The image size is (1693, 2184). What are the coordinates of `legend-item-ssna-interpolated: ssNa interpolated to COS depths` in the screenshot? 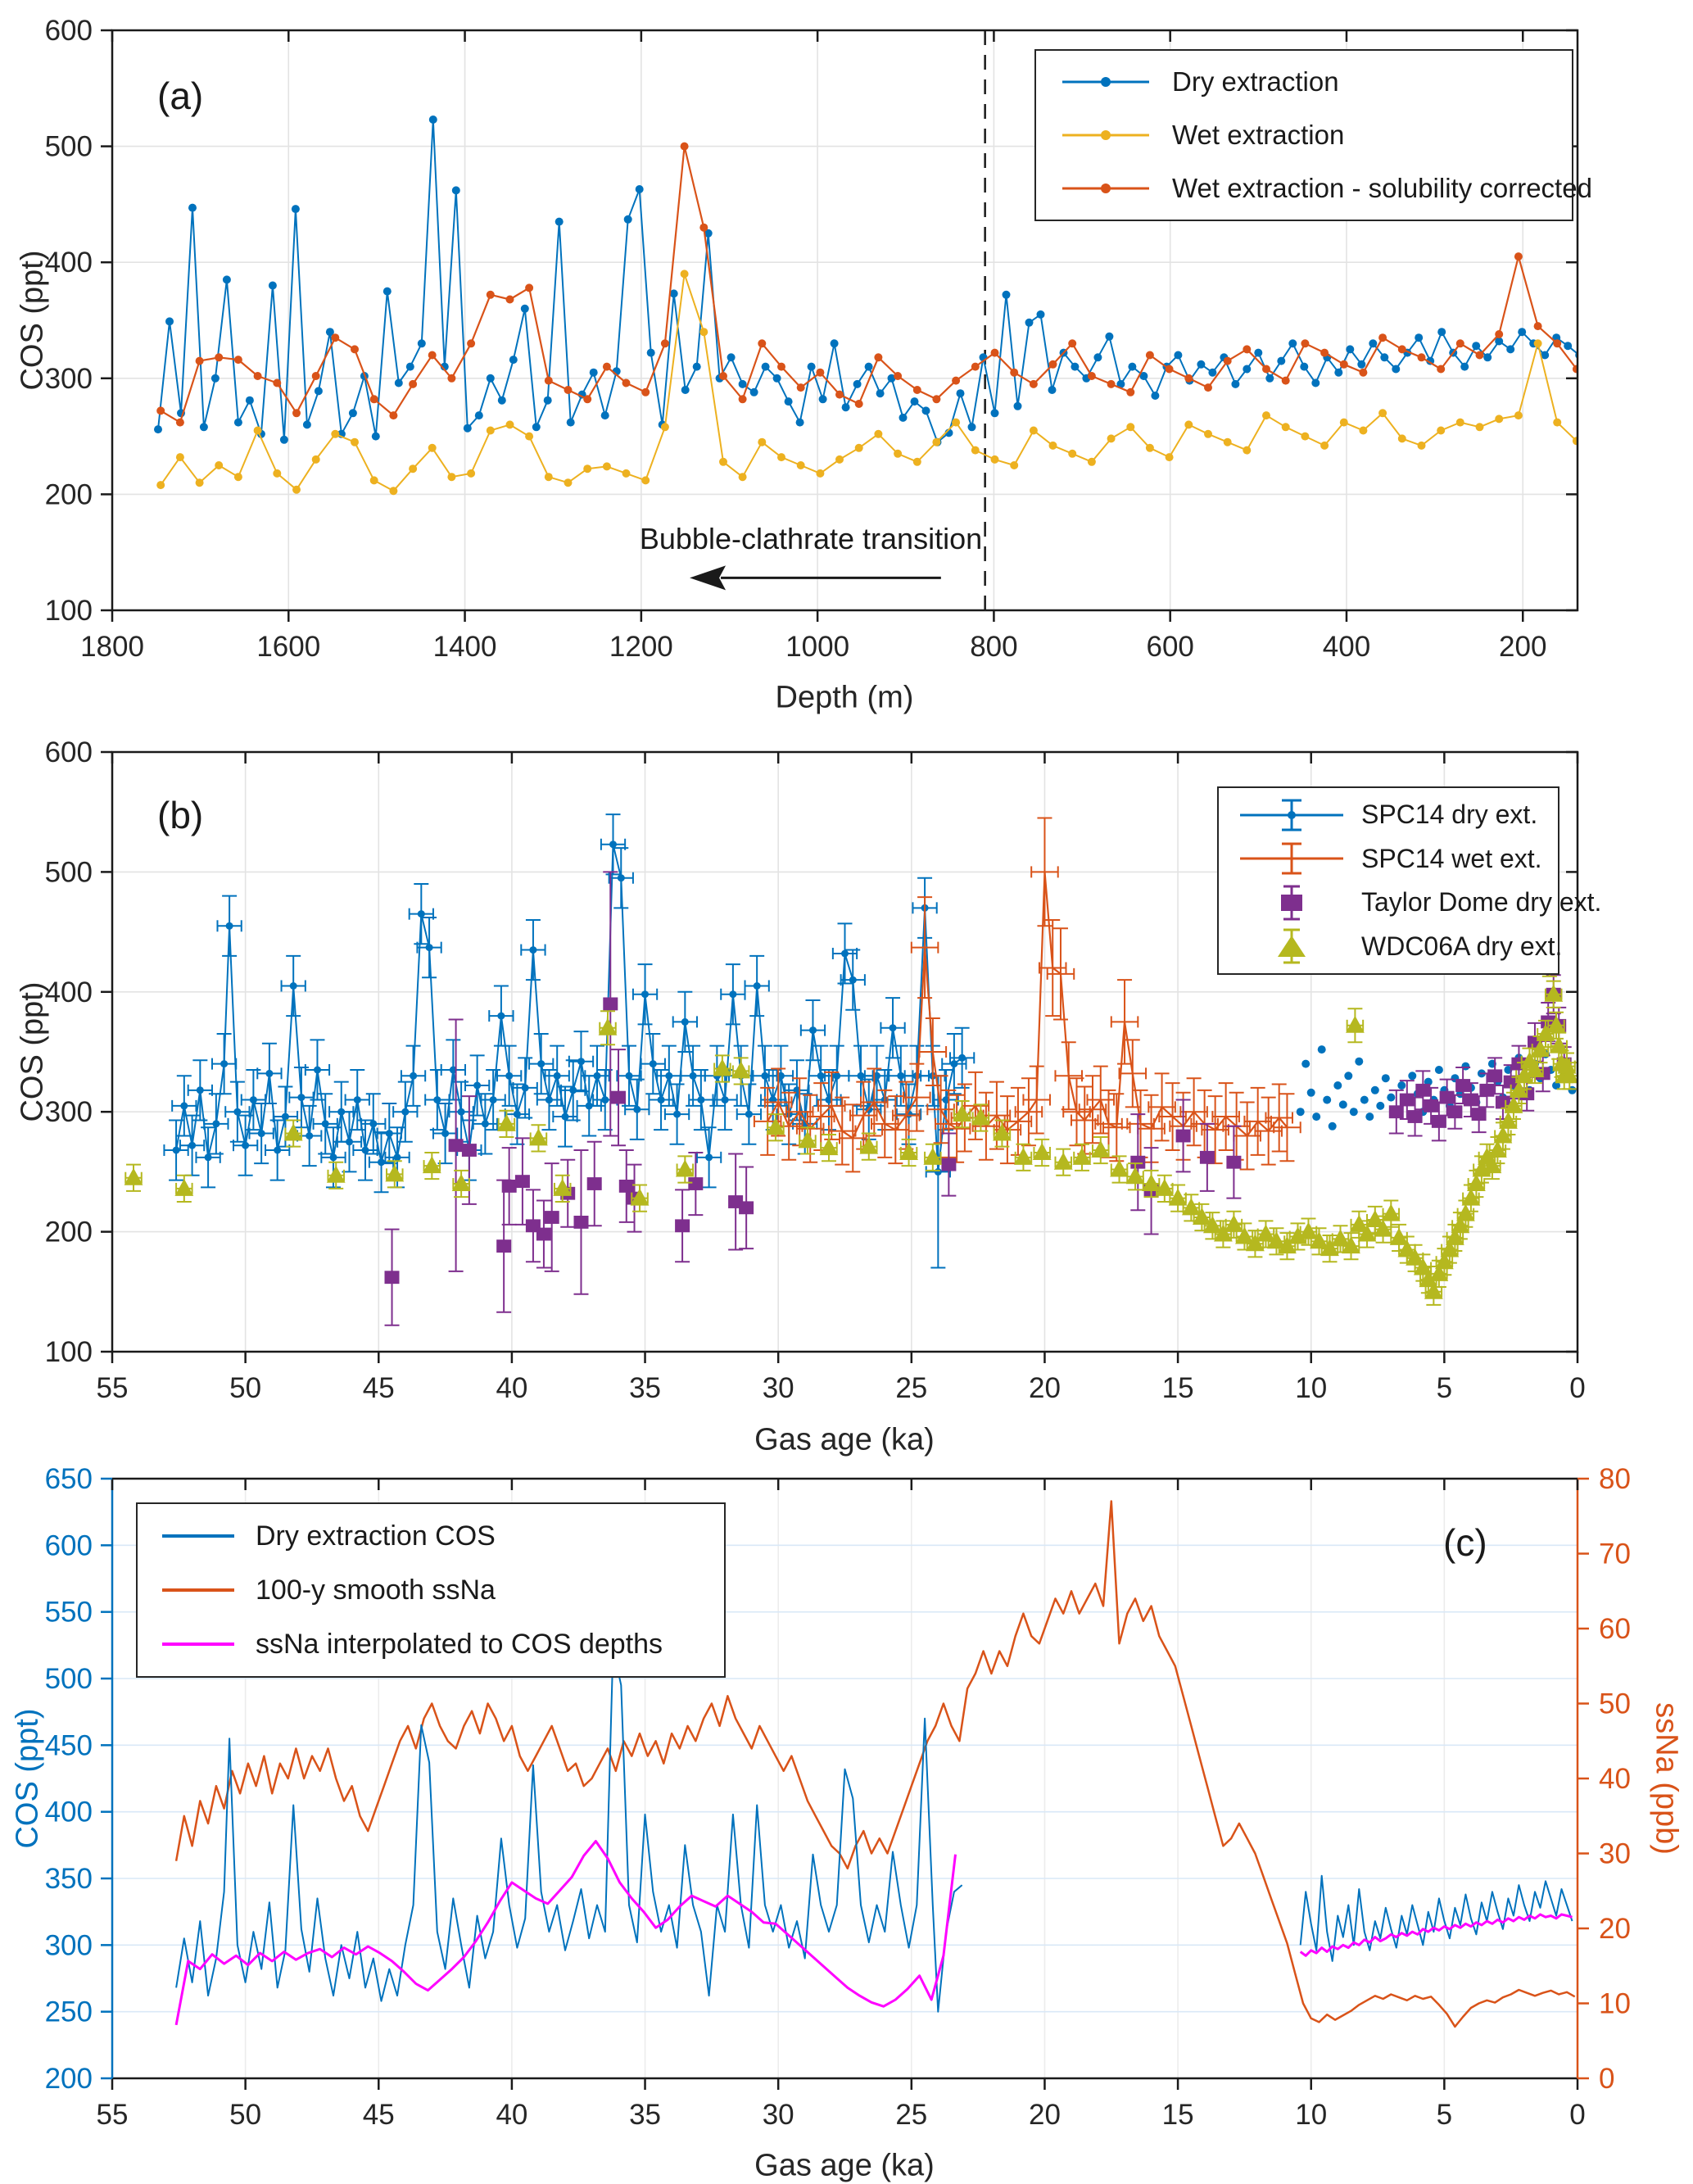 It's located at (438, 1645).